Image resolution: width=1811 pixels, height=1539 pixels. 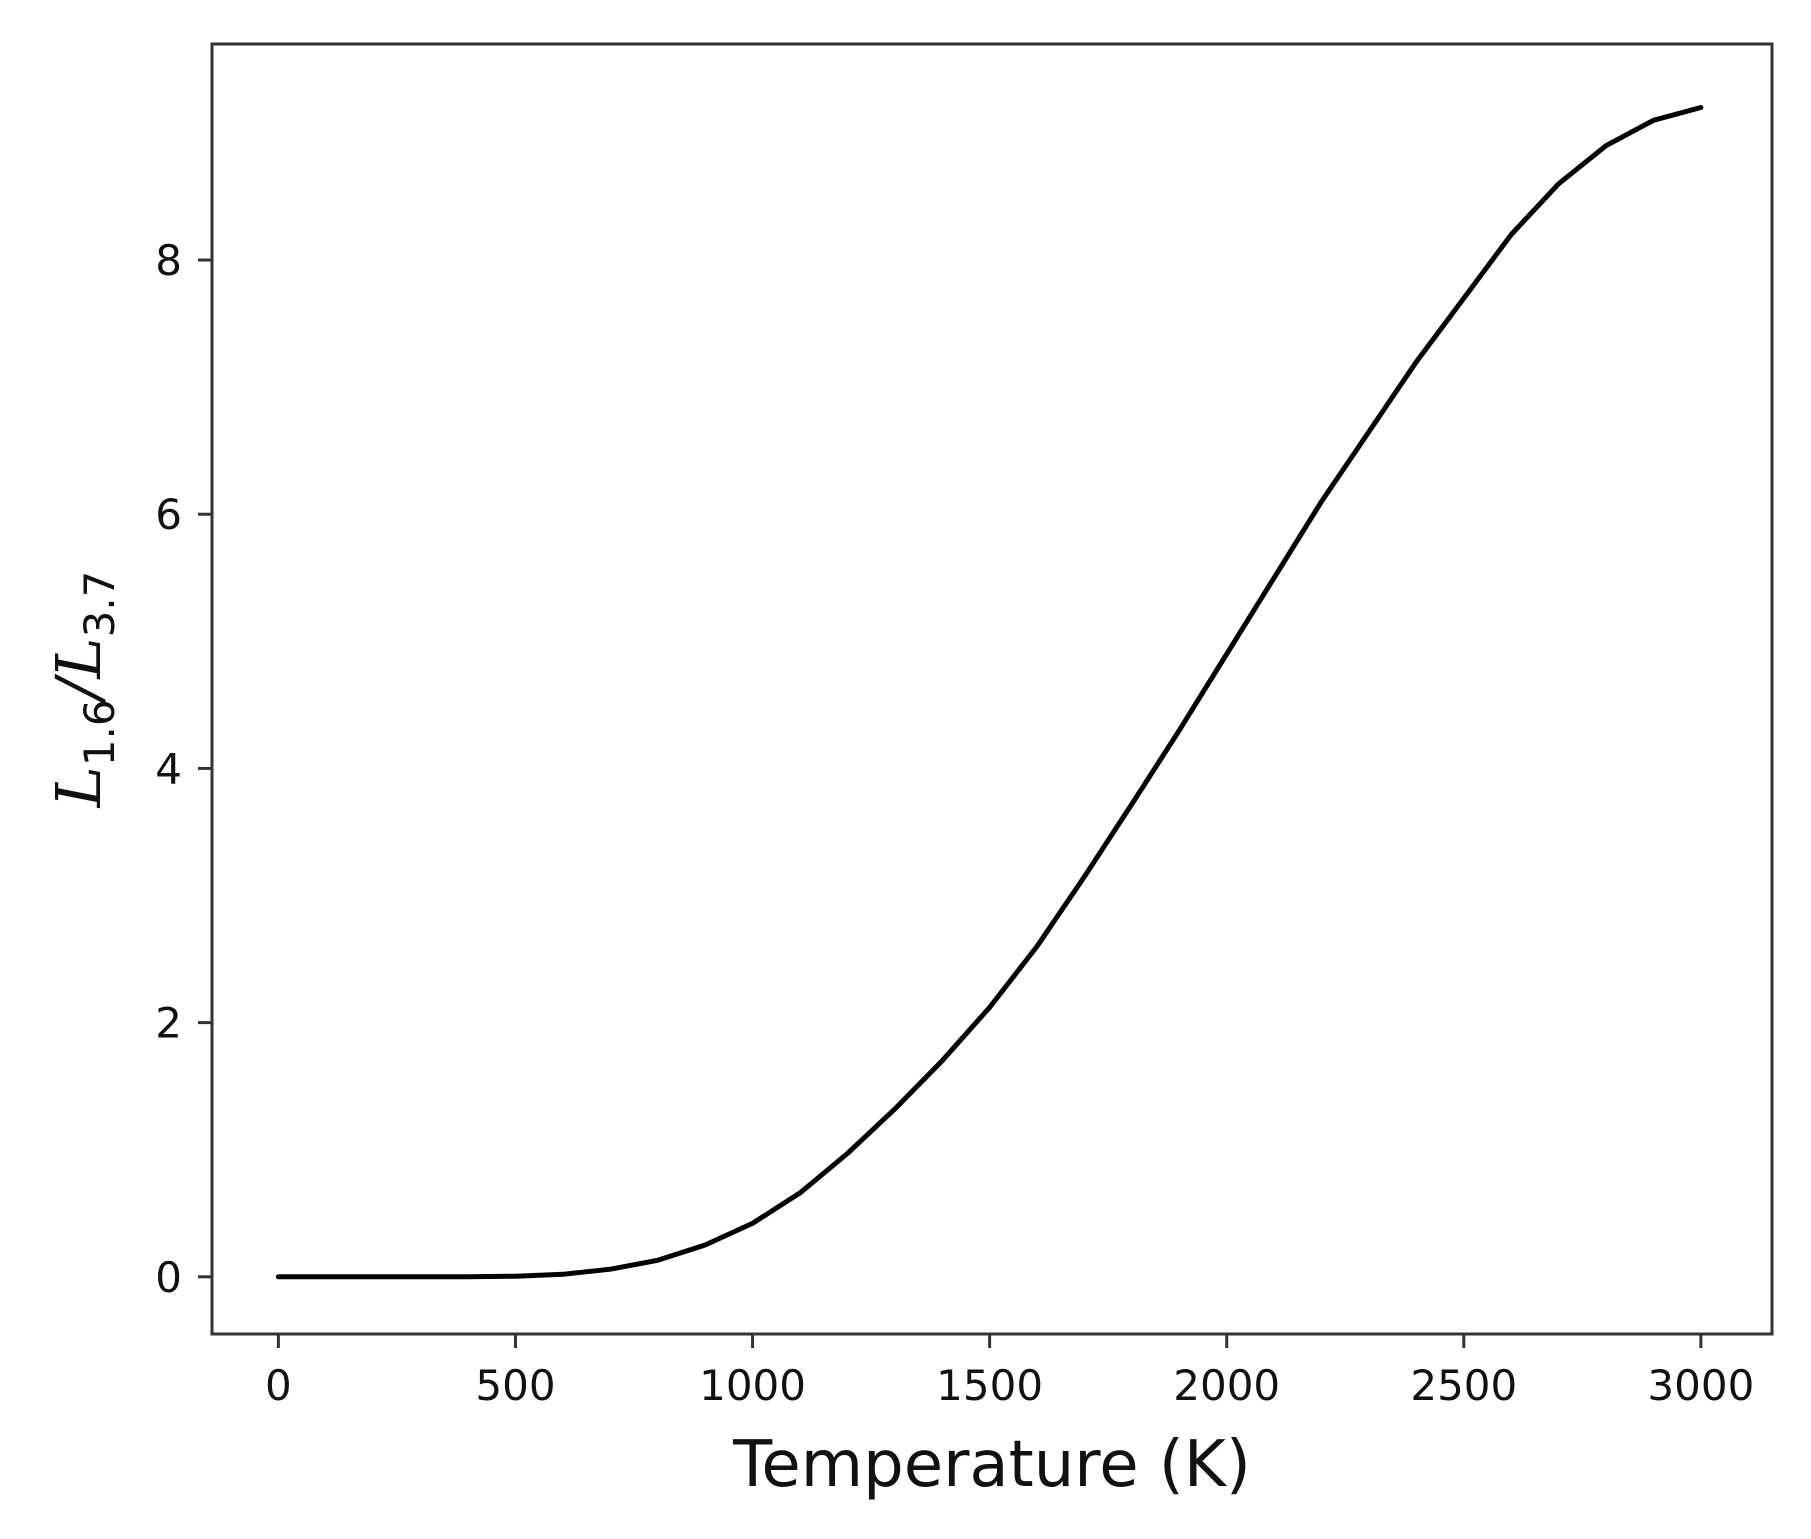 What do you see at coordinates (168, 1023) in the screenshot?
I see `y-tick-label: 2` at bounding box center [168, 1023].